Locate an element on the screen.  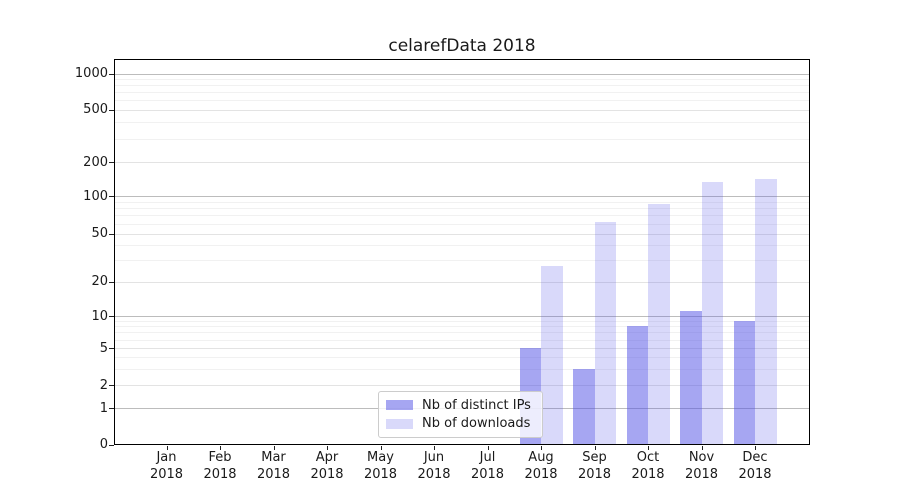
x-tick-month: Apr is located at coordinates (327, 457).